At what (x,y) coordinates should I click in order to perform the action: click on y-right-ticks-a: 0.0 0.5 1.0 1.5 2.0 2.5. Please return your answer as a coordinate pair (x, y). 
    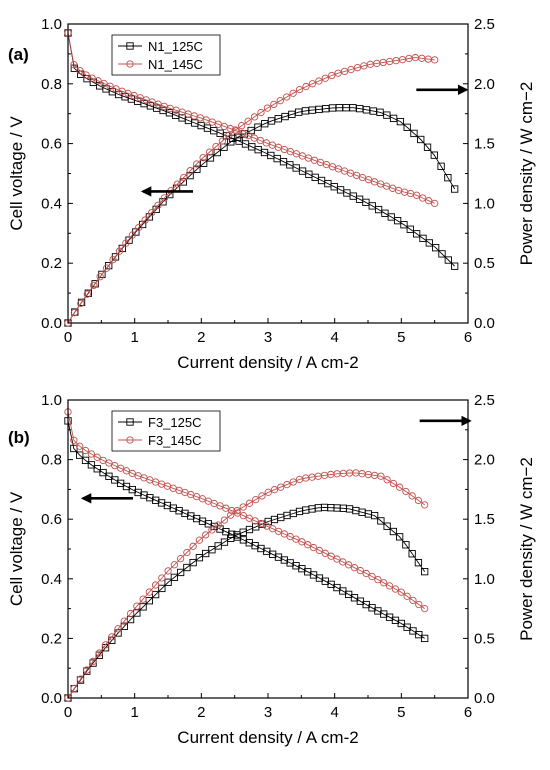
    Looking at the image, I should click on (479, 174).